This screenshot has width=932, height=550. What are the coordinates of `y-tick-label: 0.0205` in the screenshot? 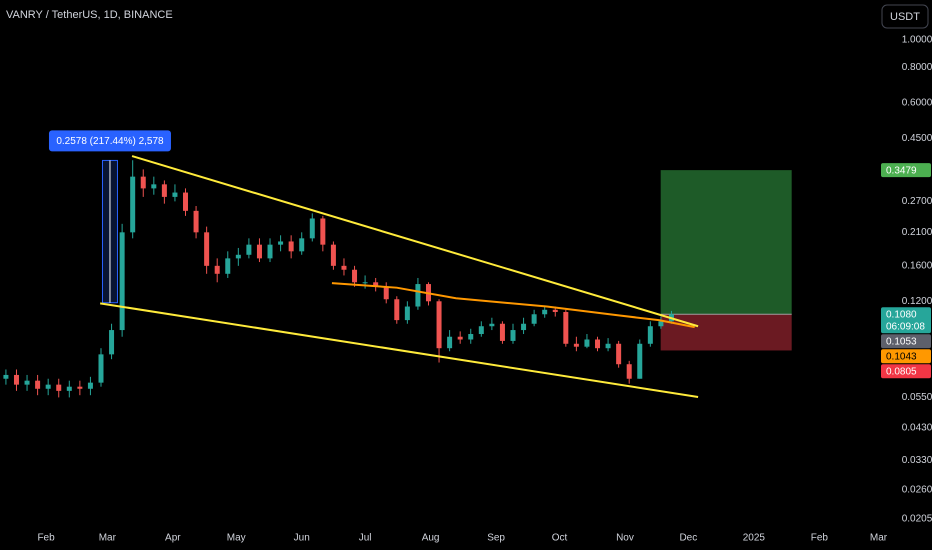 It's located at (917, 519).